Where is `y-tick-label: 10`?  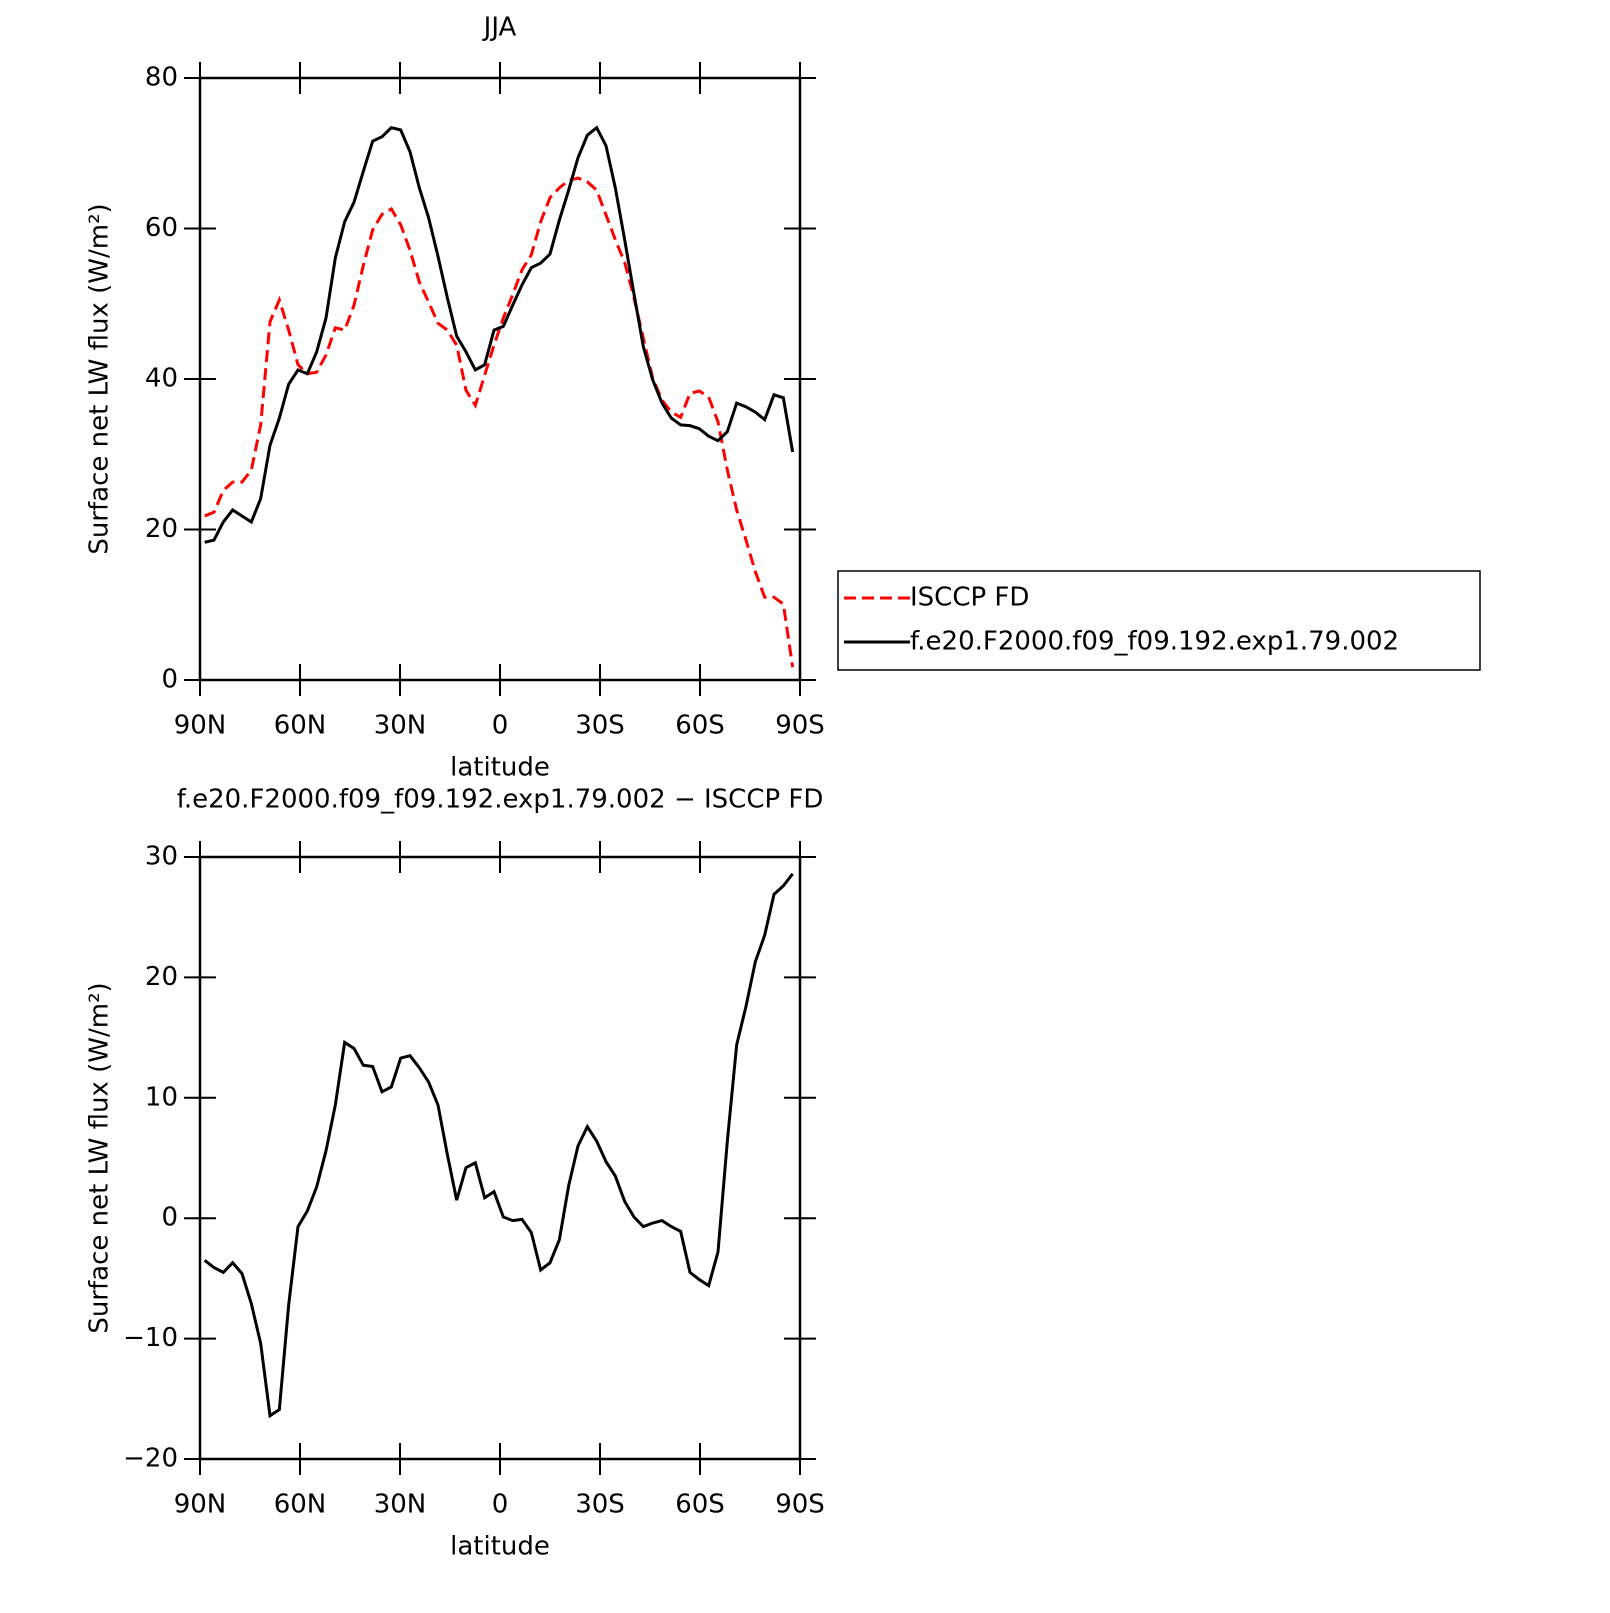
y-tick-label: 10 is located at coordinates (161, 1097).